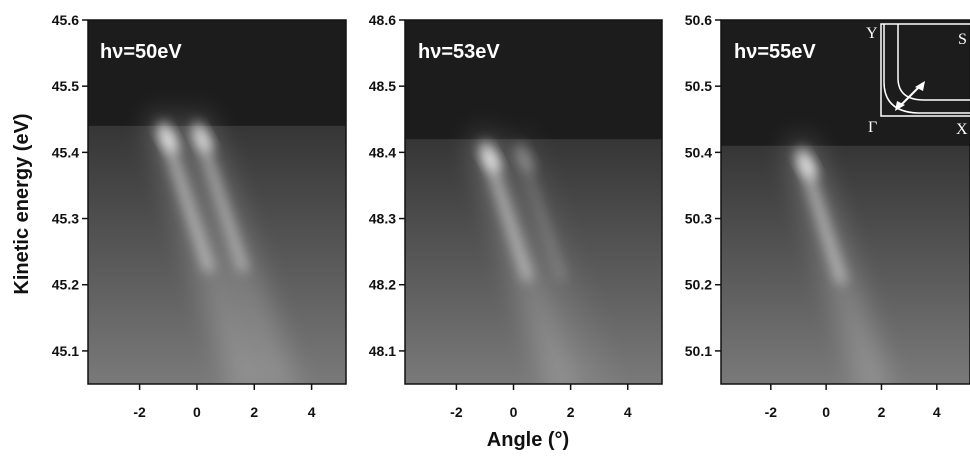 This screenshot has height=456, width=970. Describe the element at coordinates (382, 152) in the screenshot. I see `y-tick-label: 48.4` at that location.